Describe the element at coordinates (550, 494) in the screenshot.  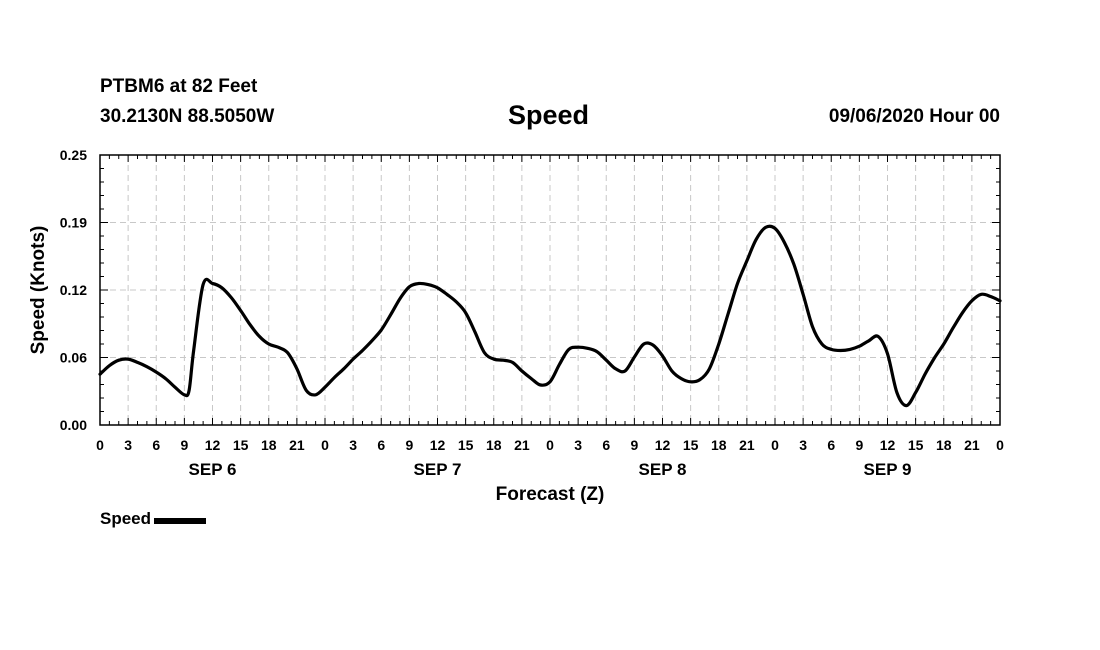
I see `x-axis-title: Forecast (Z)` at that location.